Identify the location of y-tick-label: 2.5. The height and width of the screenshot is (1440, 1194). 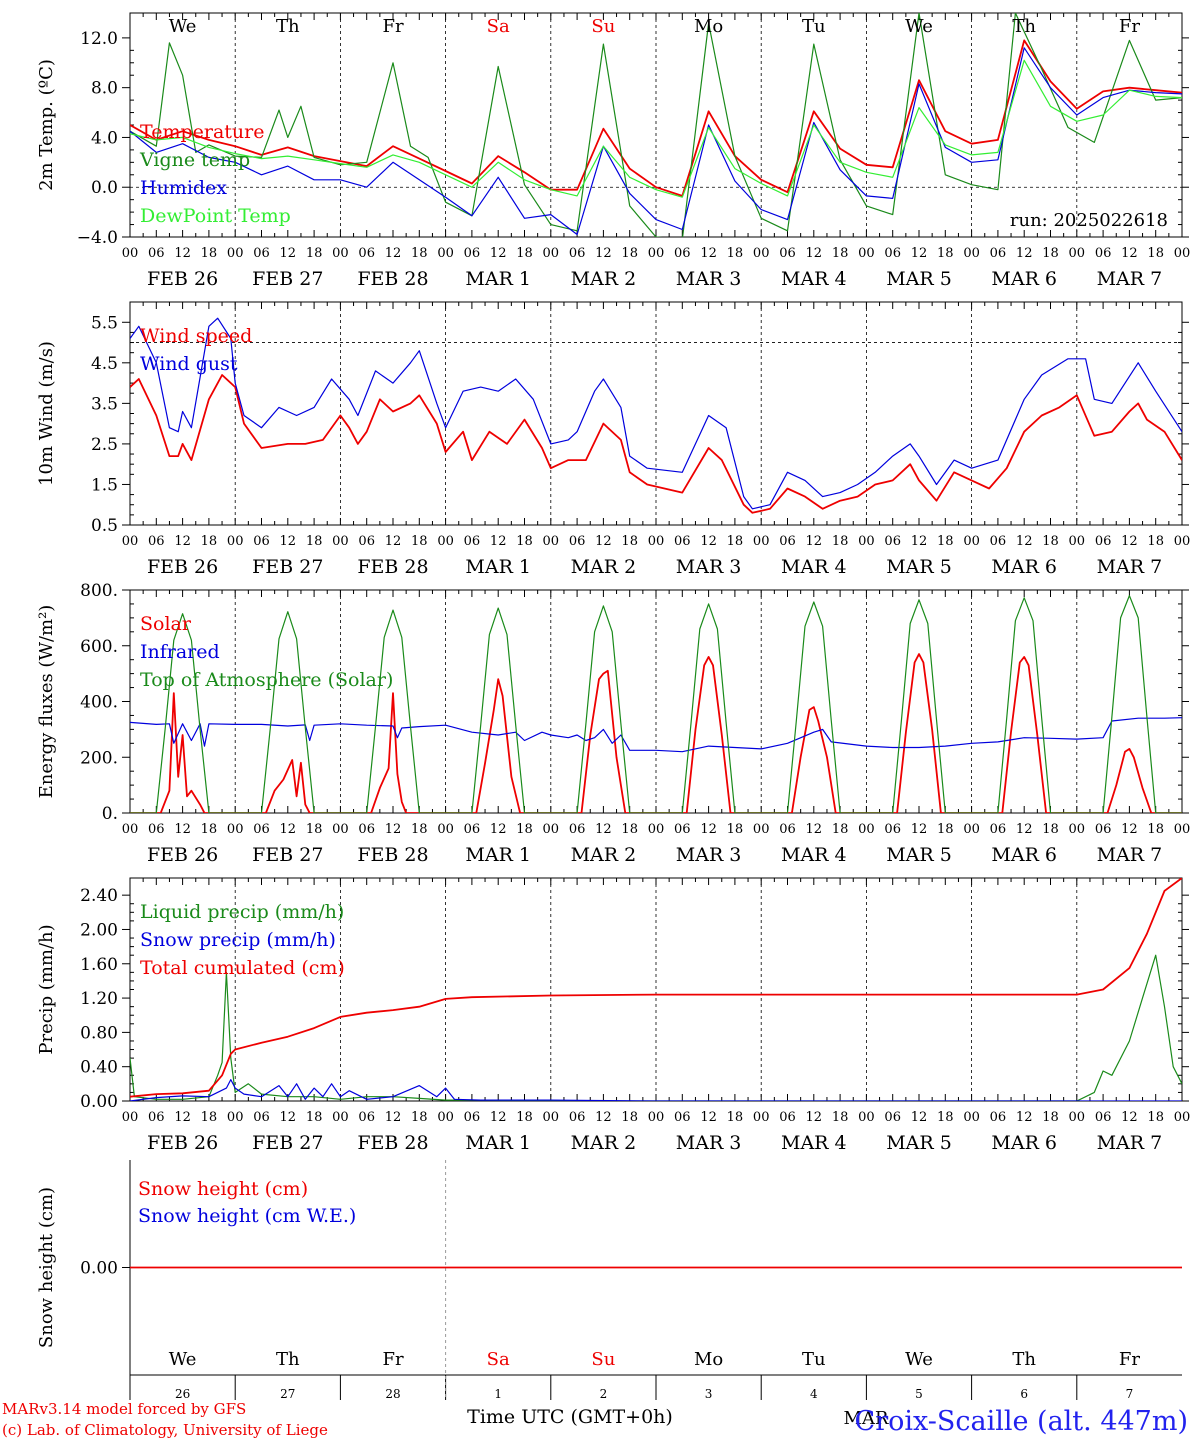
(104, 445).